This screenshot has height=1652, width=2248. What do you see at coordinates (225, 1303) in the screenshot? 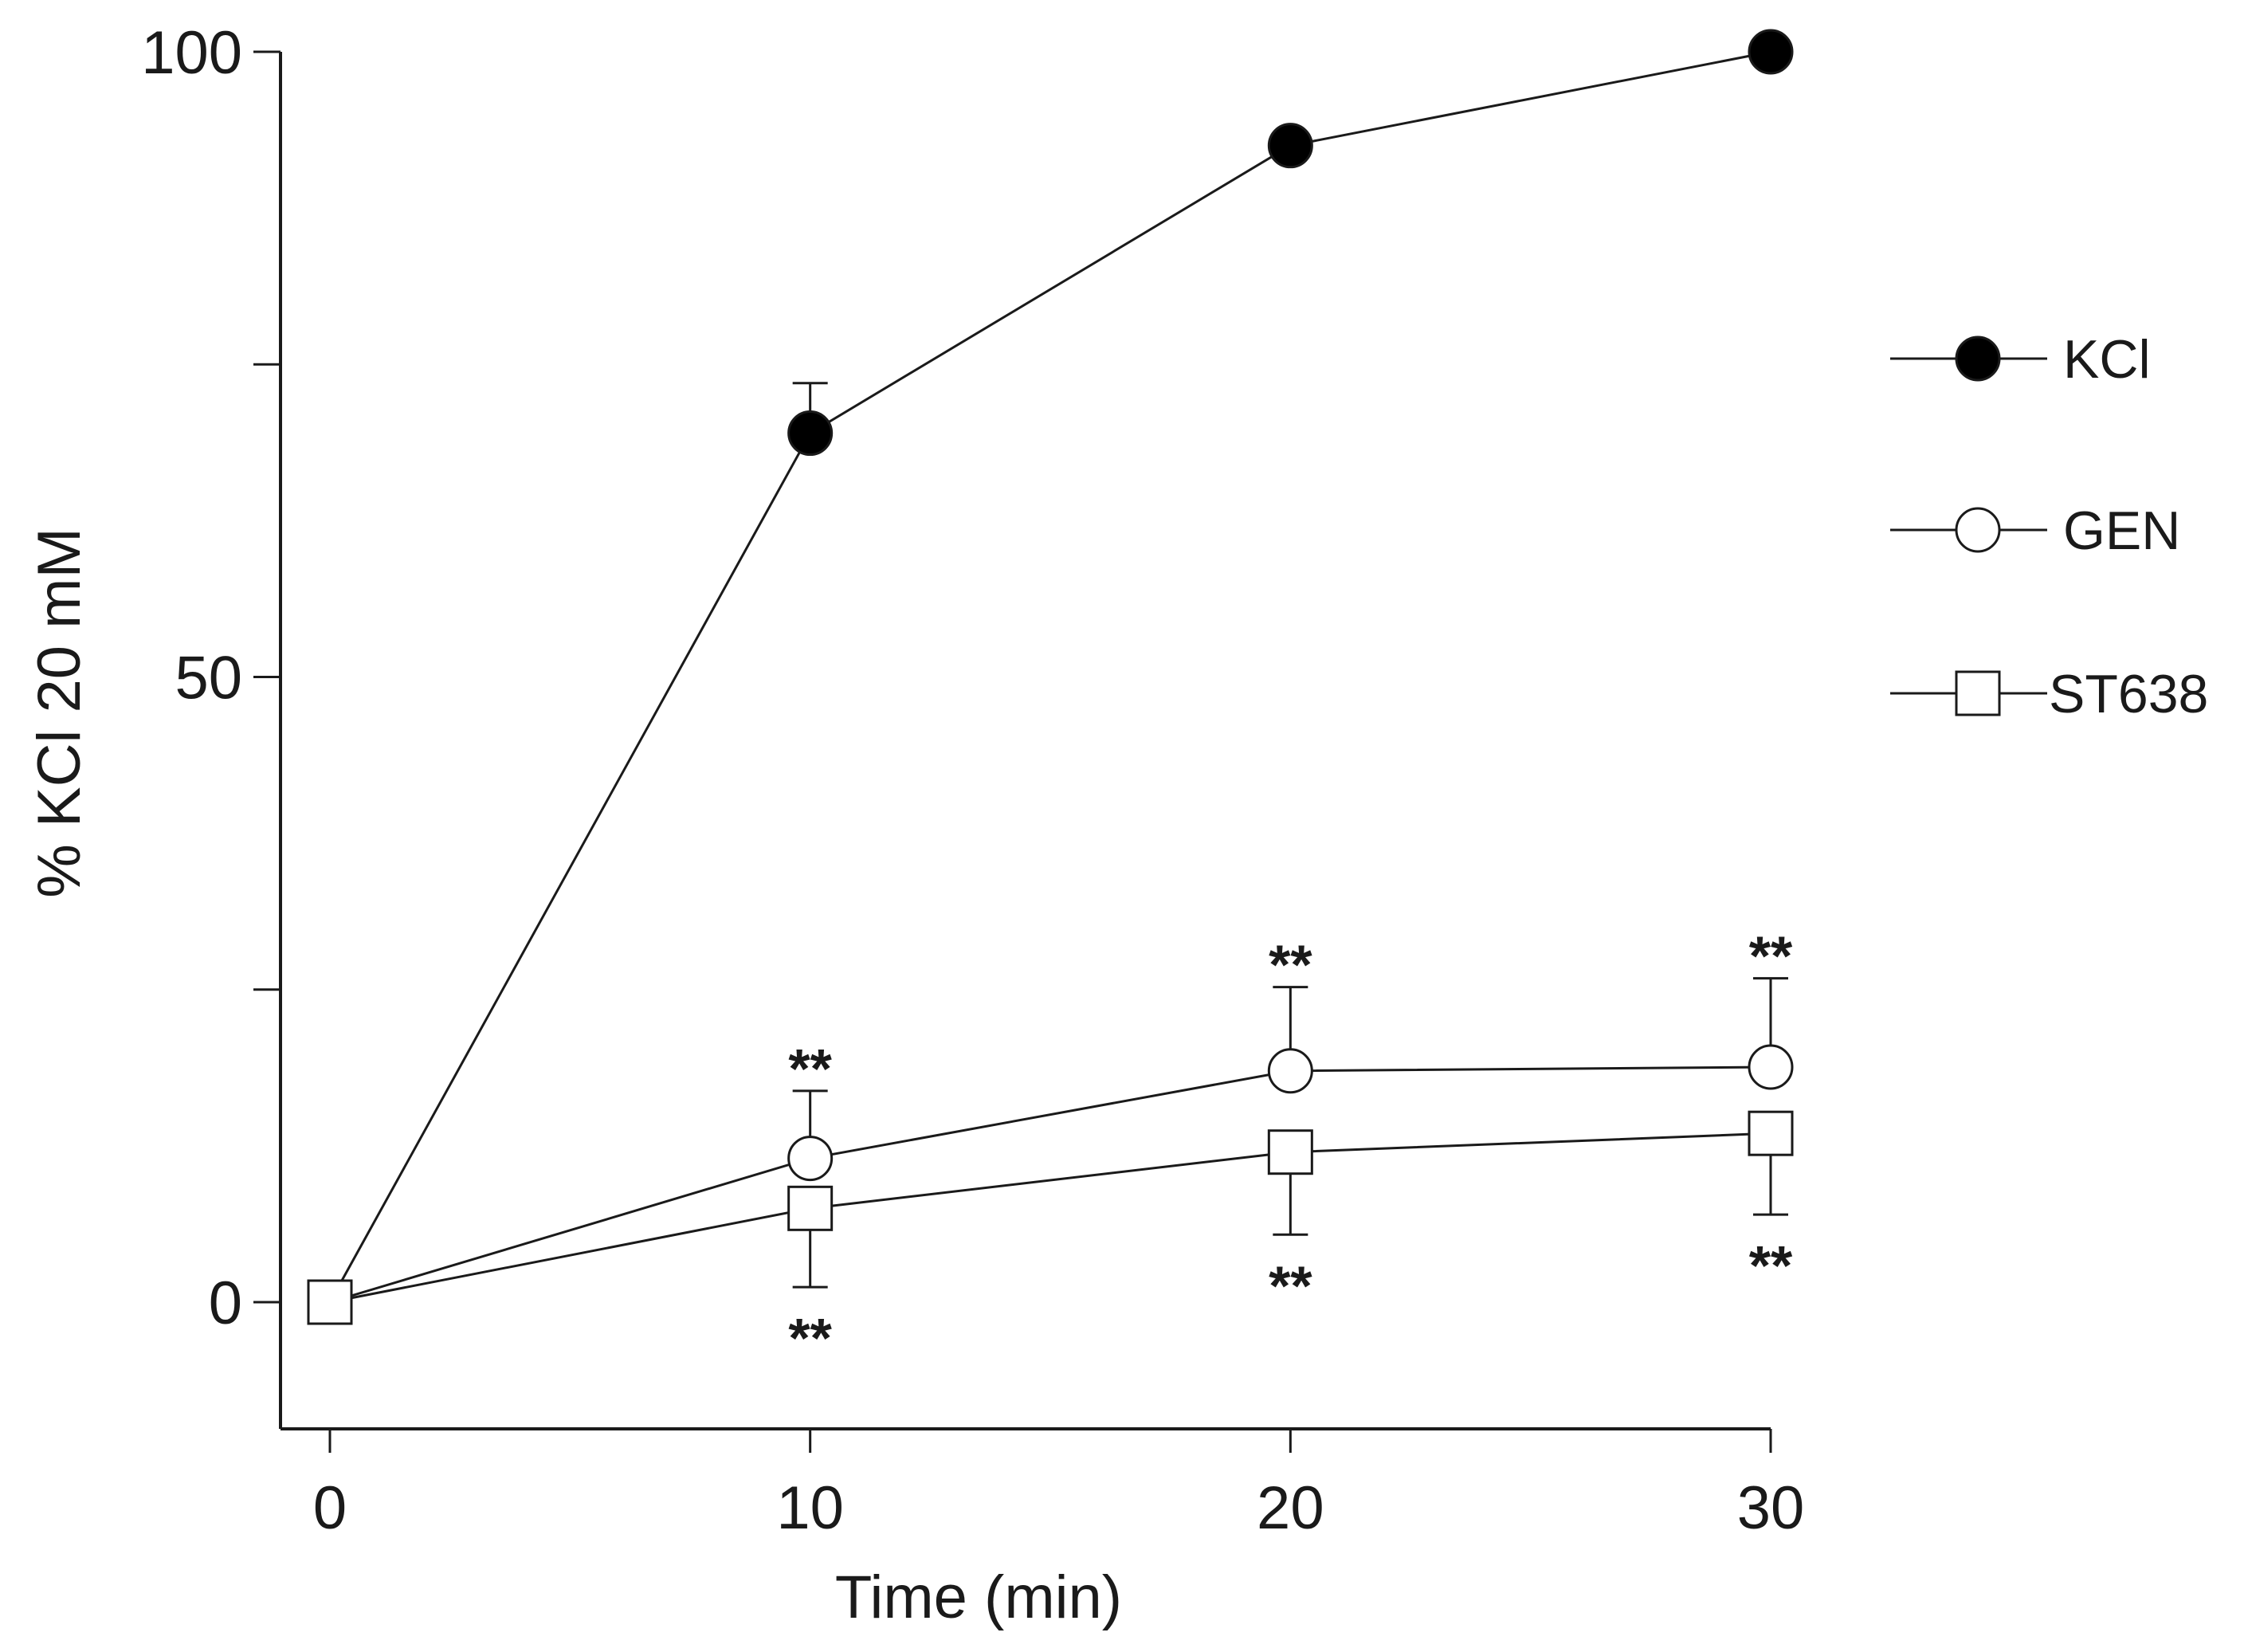
I see `y-tick-label-0: 0` at bounding box center [225, 1303].